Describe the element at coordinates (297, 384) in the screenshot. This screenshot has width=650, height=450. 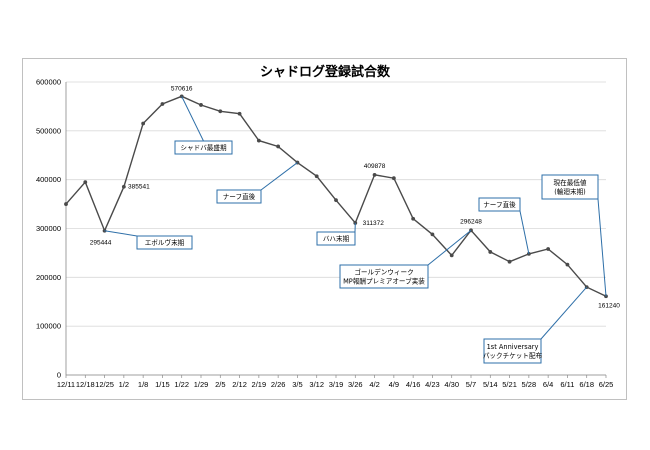
I see `x-tick-label: 3/5` at that location.